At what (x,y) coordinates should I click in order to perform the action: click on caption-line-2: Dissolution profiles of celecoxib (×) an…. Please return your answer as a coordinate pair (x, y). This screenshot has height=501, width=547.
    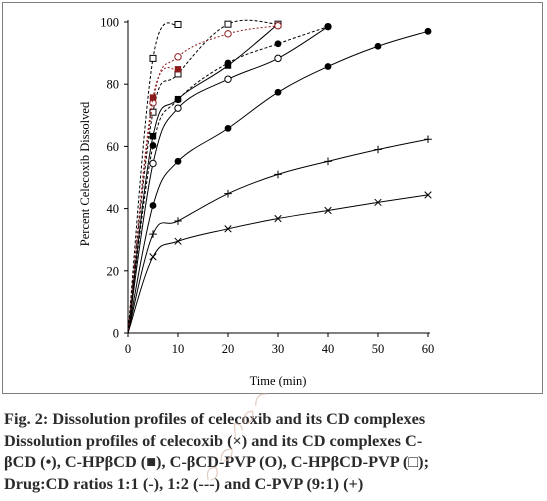
    Looking at the image, I should click on (213, 440).